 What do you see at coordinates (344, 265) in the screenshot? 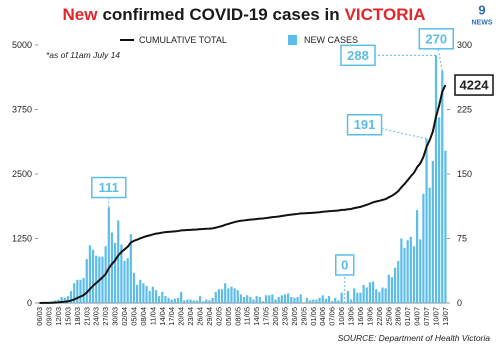
I see `callout-label: 0` at bounding box center [344, 265].